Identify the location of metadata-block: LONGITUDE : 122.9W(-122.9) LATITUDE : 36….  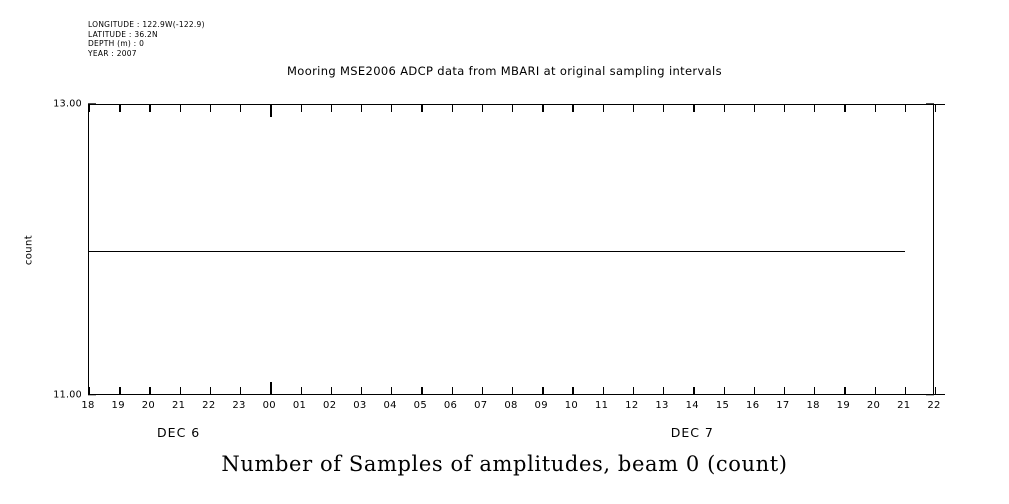
(146, 39).